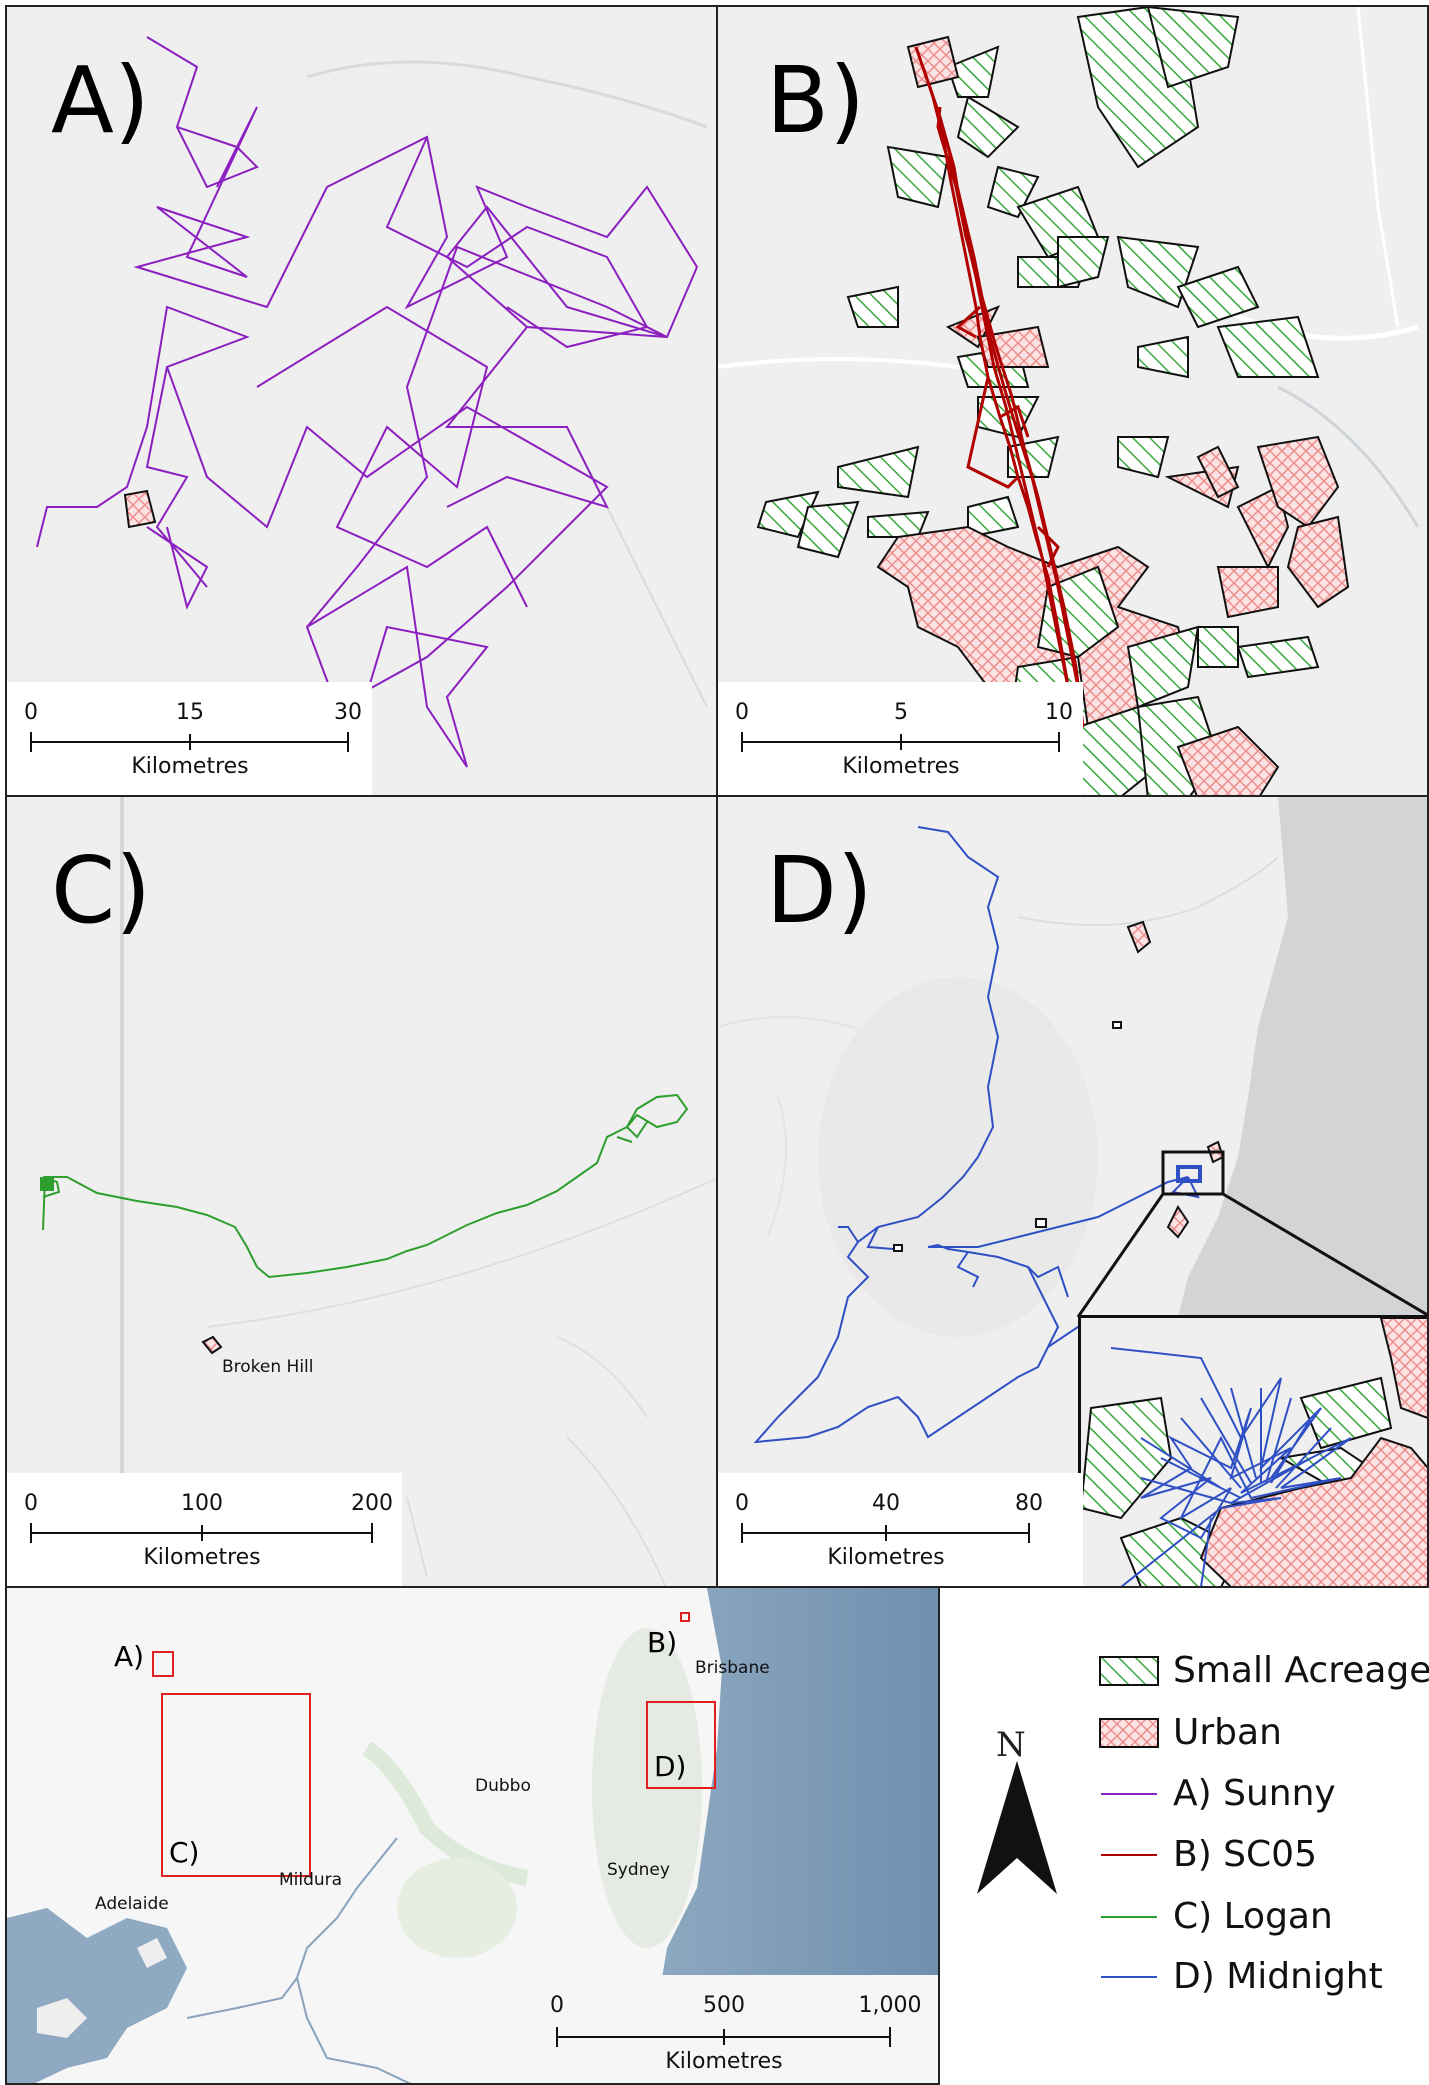 Image resolution: width=1429 pixels, height=2085 pixels. Describe the element at coordinates (1301, 1670) in the screenshot. I see `legend-label: Small Acreage` at that location.